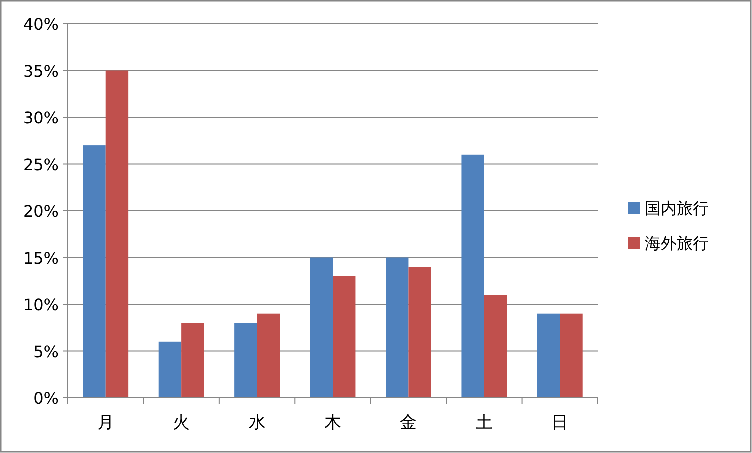 This screenshot has height=453, width=752. I want to click on y-tick-label: 35%, so click(41, 71).